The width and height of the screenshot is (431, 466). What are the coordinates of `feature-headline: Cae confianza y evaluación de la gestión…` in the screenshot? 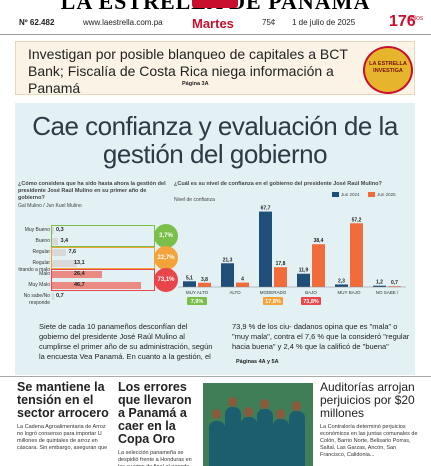 It's located at (215, 140).